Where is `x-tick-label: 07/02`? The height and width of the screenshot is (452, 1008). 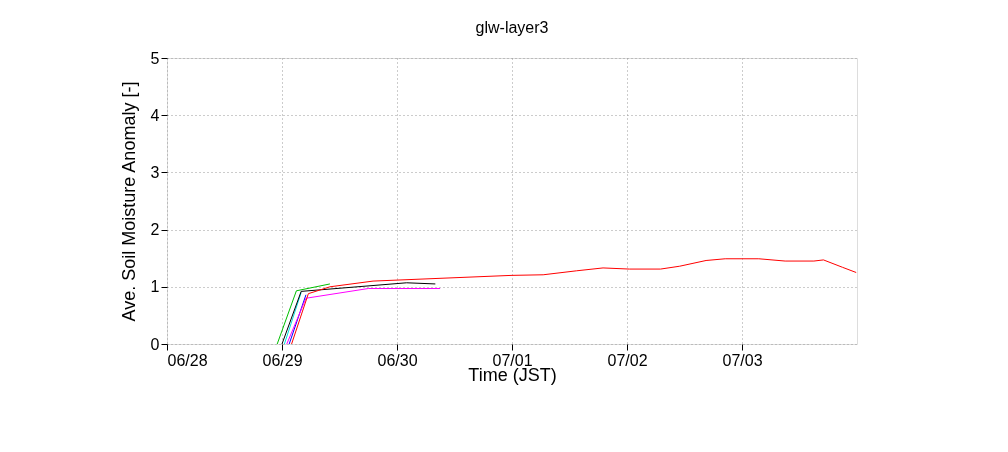 x-tick-label: 07/02 is located at coordinates (627, 360).